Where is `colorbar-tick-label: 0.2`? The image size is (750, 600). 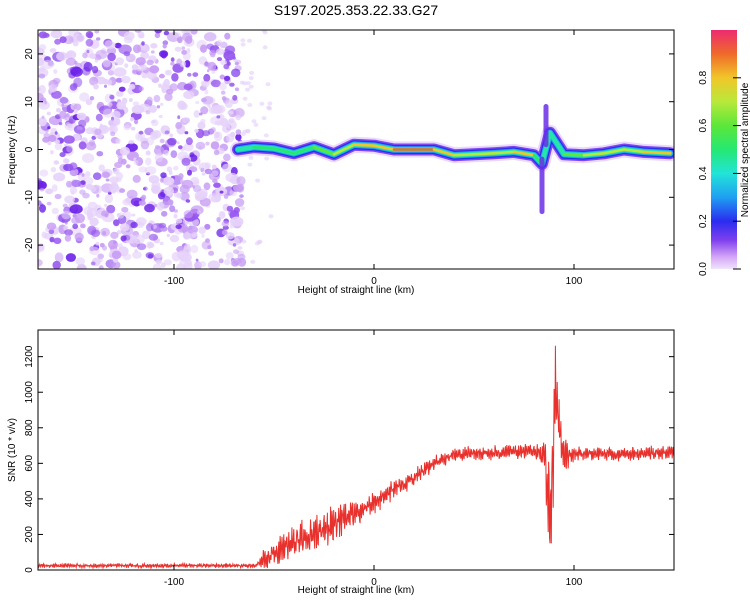
colorbar-tick-label: 0.2 is located at coordinates (703, 221).